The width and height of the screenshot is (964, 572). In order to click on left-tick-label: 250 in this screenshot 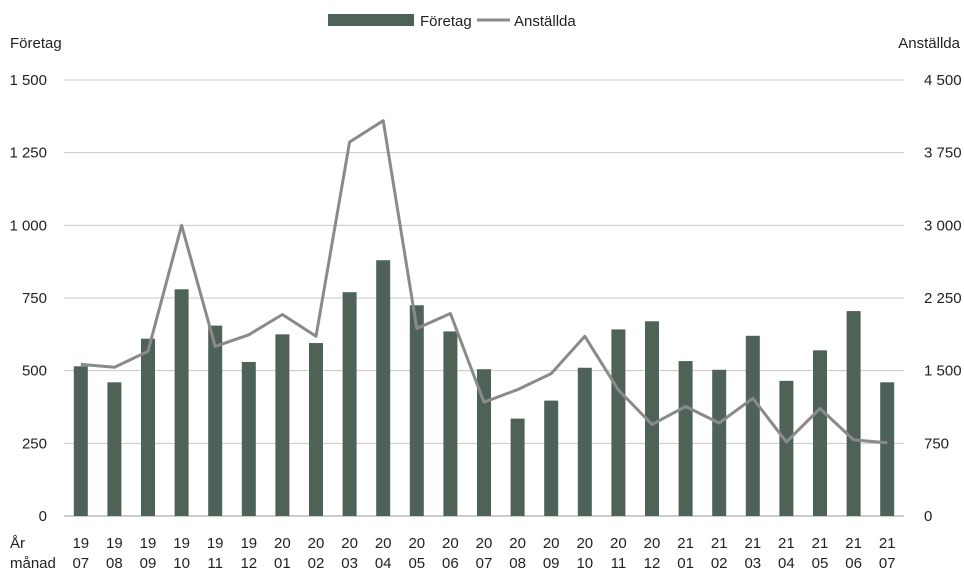, I will do `click(34, 443)`.